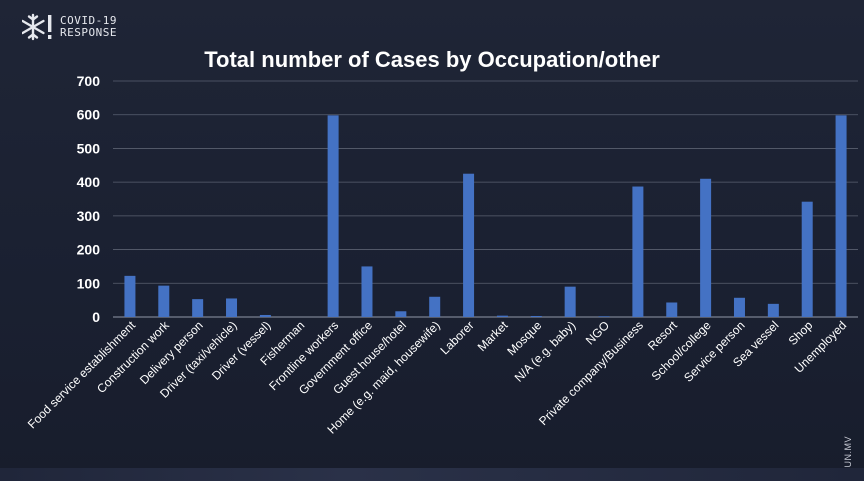  I want to click on y-tick-label: 0, so click(96, 317).